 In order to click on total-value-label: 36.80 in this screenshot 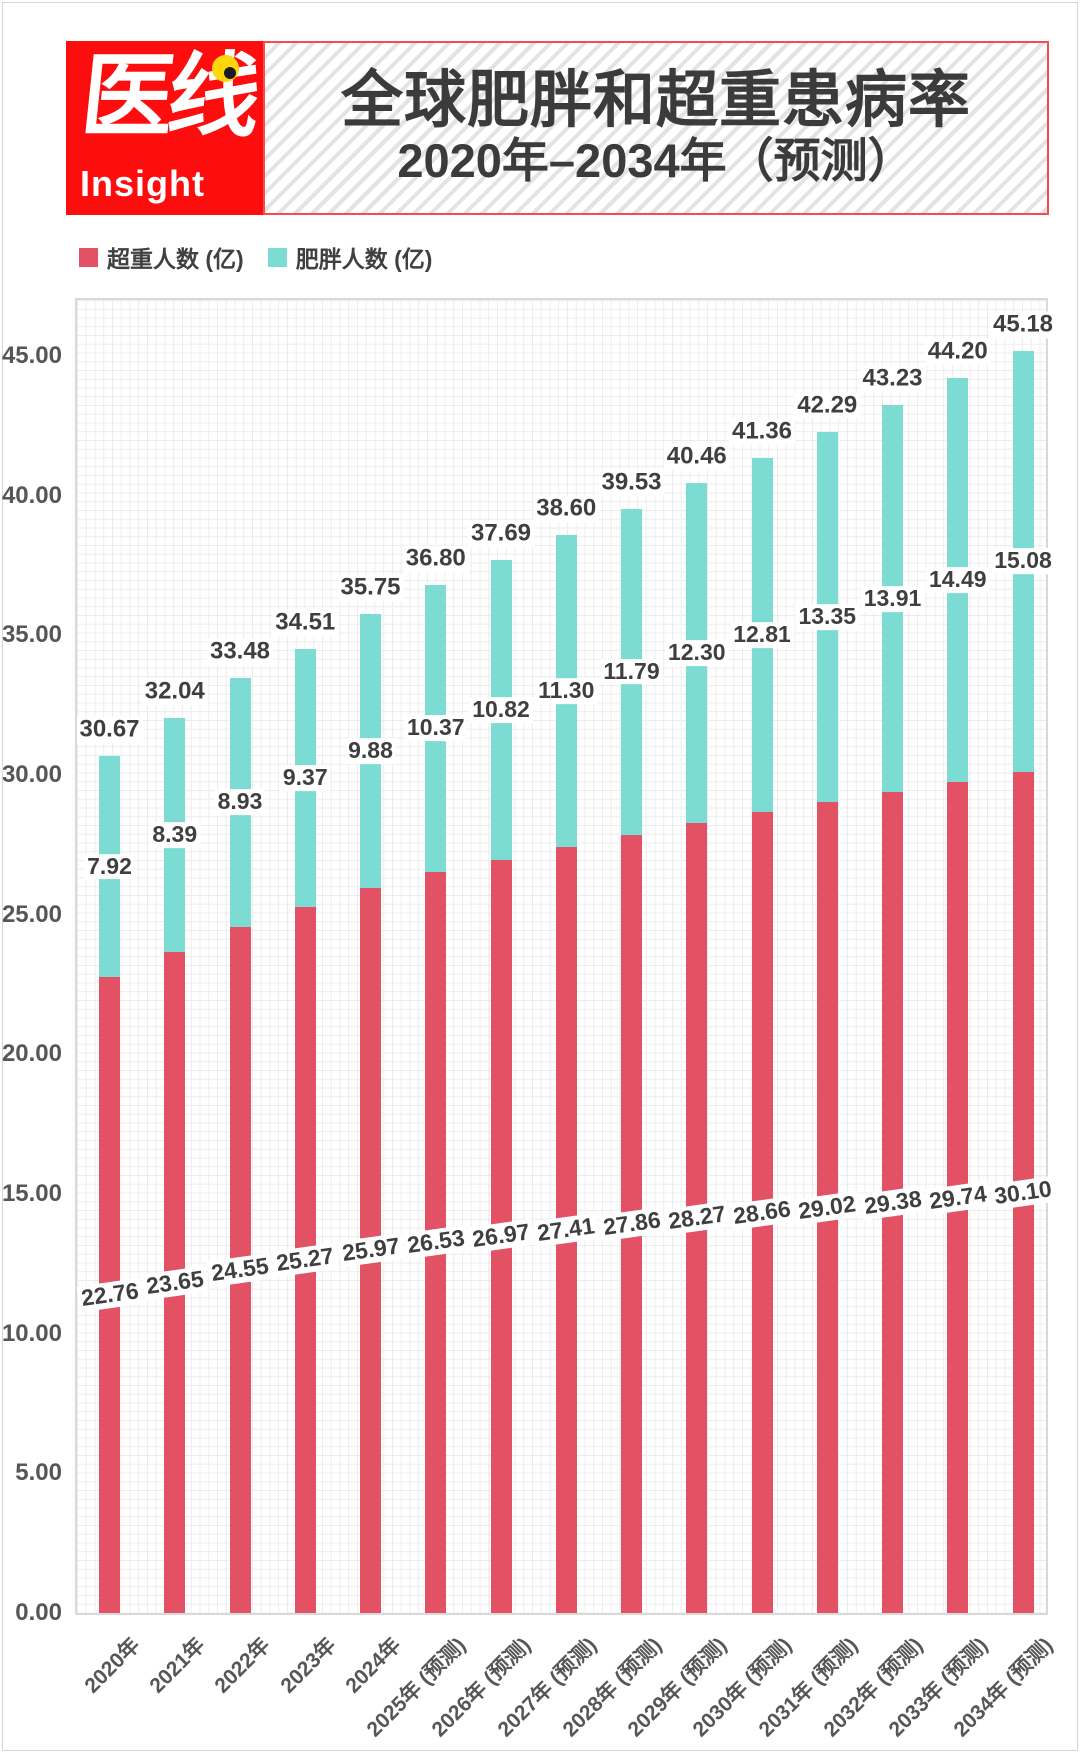, I will do `click(435, 559)`.